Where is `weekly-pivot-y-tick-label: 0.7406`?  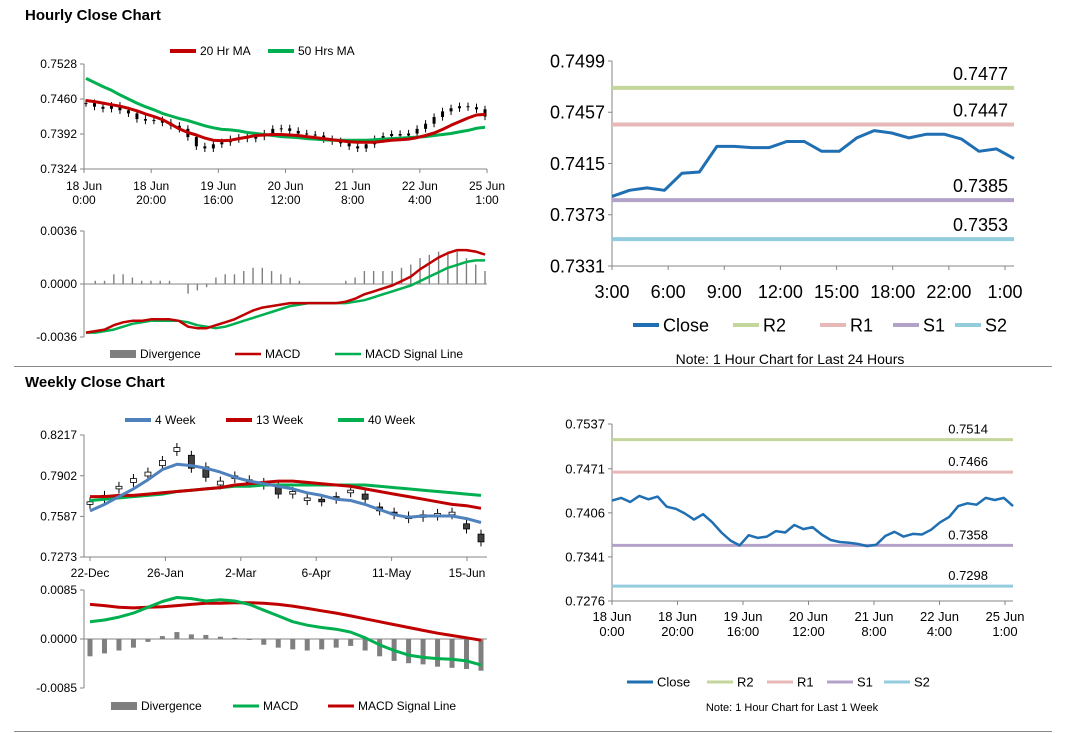 weekly-pivot-y-tick-label: 0.7406 is located at coordinates (585, 512).